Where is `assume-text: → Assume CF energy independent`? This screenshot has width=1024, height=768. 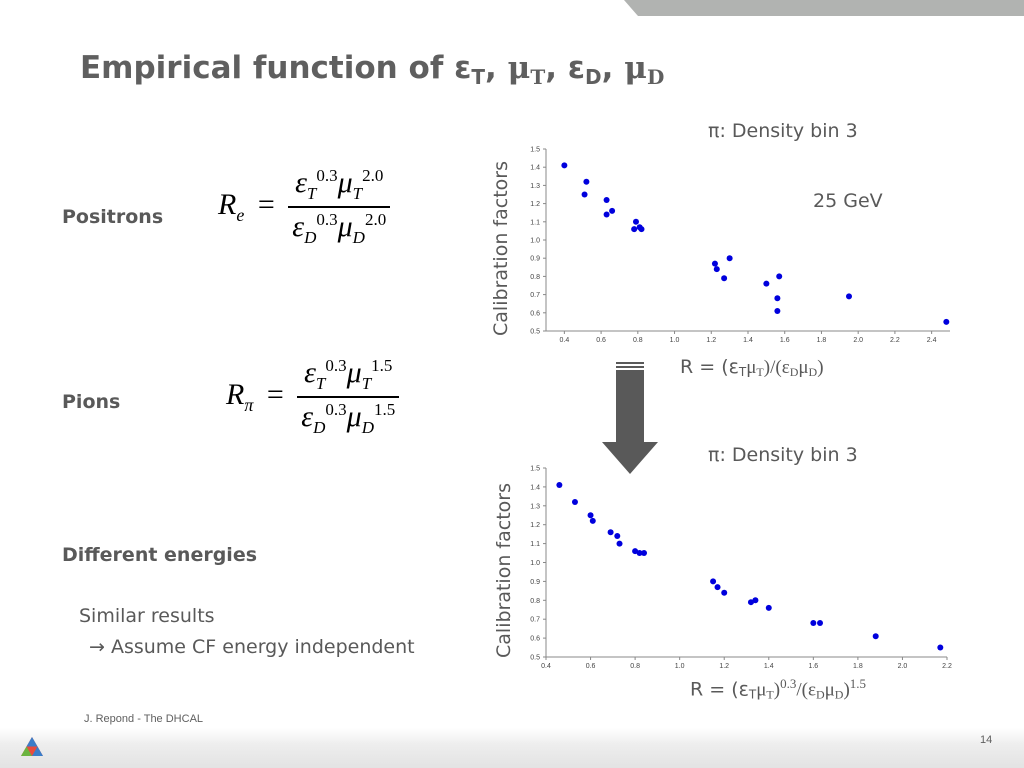
assume-text: → Assume CF energy independent is located at coordinates (252, 647).